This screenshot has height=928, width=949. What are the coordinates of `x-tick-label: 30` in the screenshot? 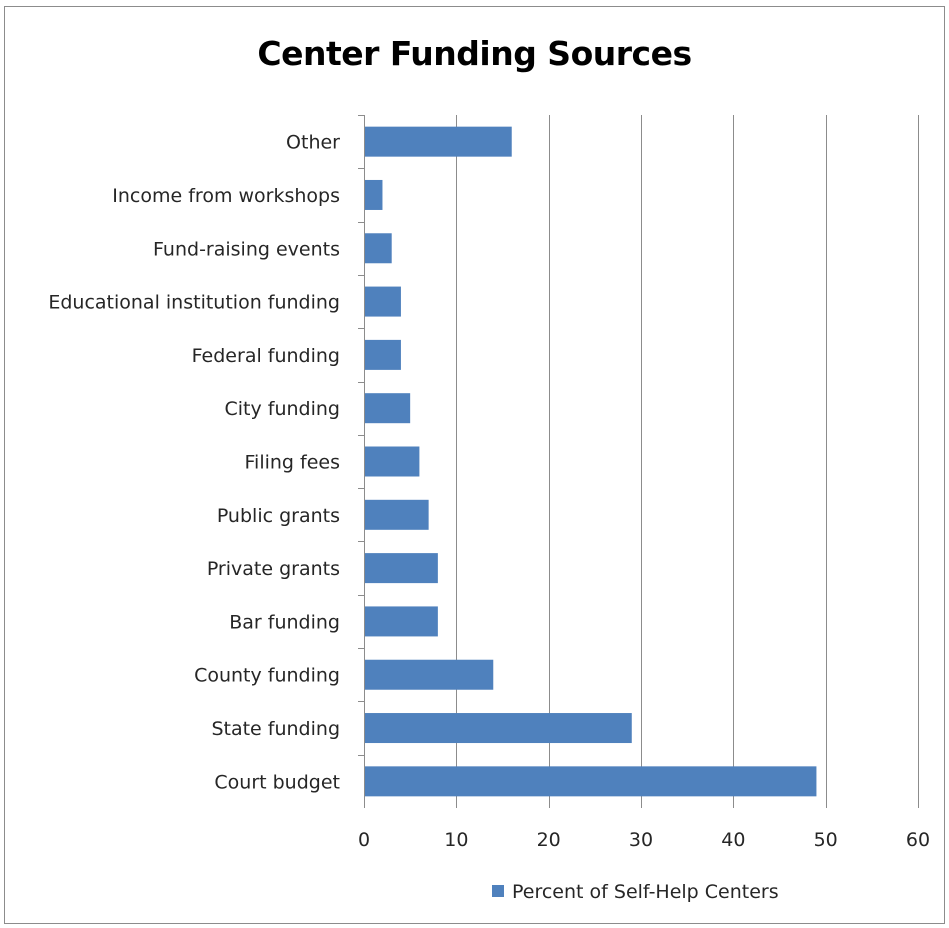 It's located at (641, 840).